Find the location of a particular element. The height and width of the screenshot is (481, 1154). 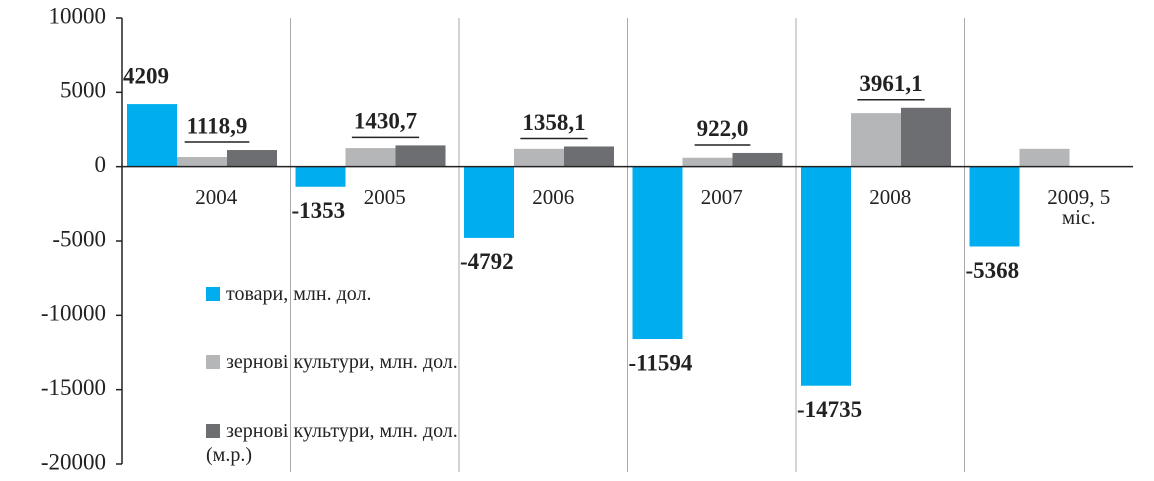

value-label: 1358,1 is located at coordinates (553, 122).